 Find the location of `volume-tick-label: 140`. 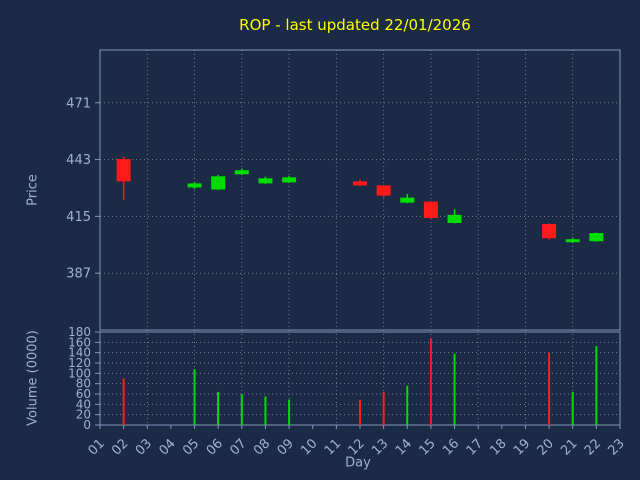

volume-tick-label: 140 is located at coordinates (79, 353).